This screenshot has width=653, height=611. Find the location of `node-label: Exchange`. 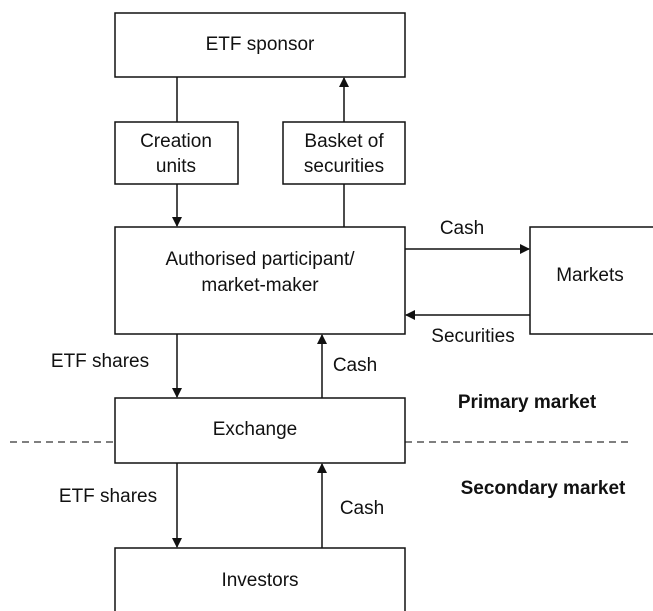

node-label: Exchange is located at coordinates (255, 429).